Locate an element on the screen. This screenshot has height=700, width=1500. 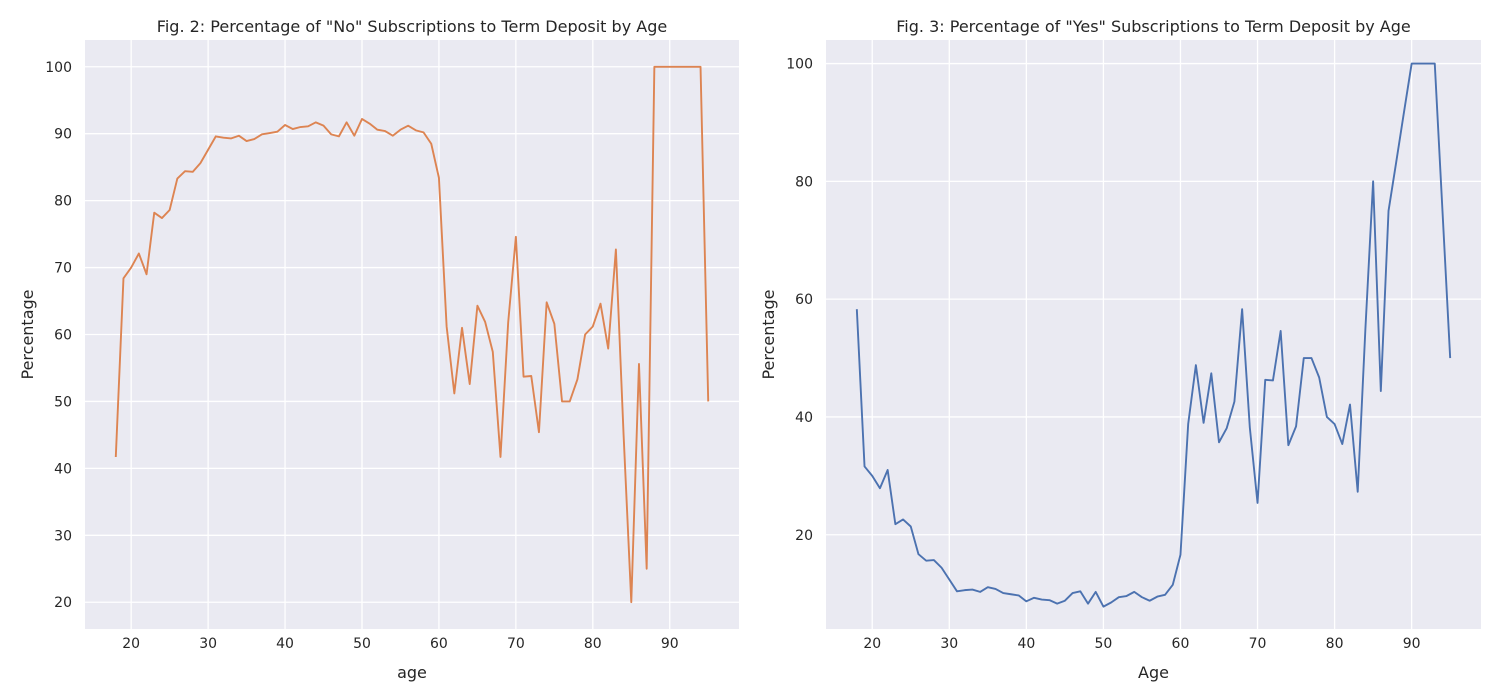
x-tick-label: 50 is located at coordinates (1103, 644).